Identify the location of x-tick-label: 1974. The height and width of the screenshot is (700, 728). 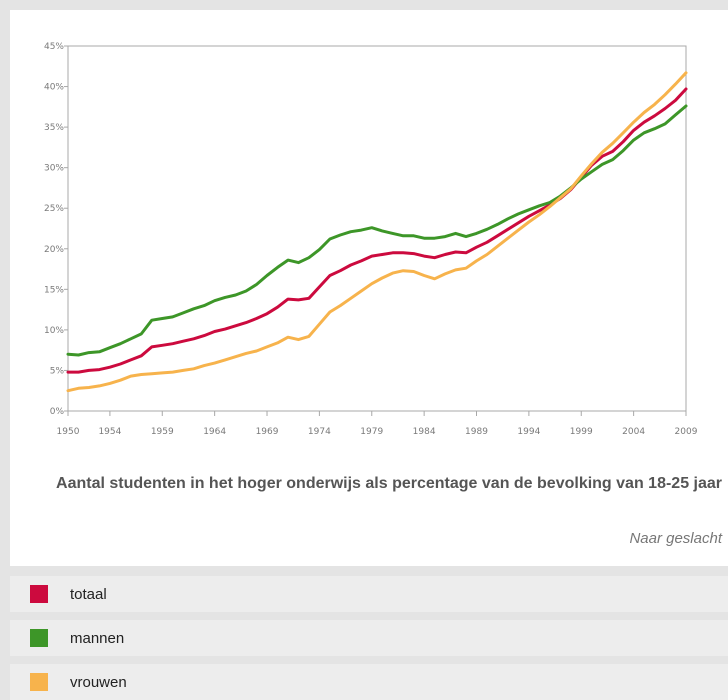
(319, 432).